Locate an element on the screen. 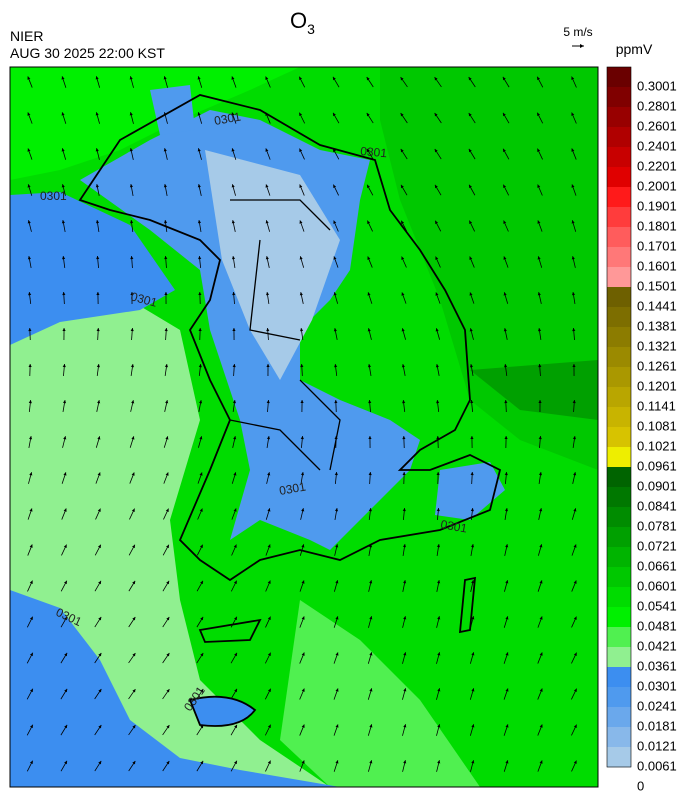 The image size is (692, 798). colorbar-label: 0.0061 is located at coordinates (657, 765).